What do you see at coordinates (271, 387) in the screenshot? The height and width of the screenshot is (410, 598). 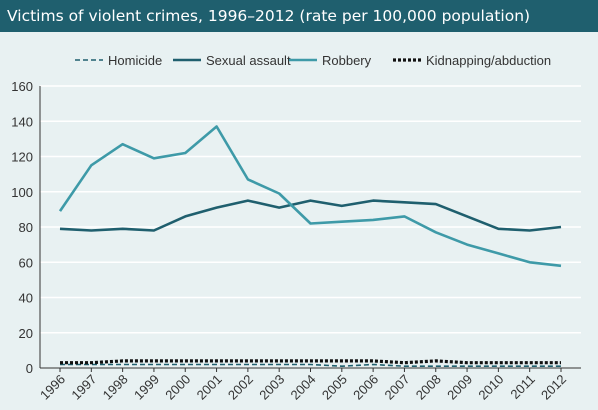 I see `x-tick-label: 2003` at bounding box center [271, 387].